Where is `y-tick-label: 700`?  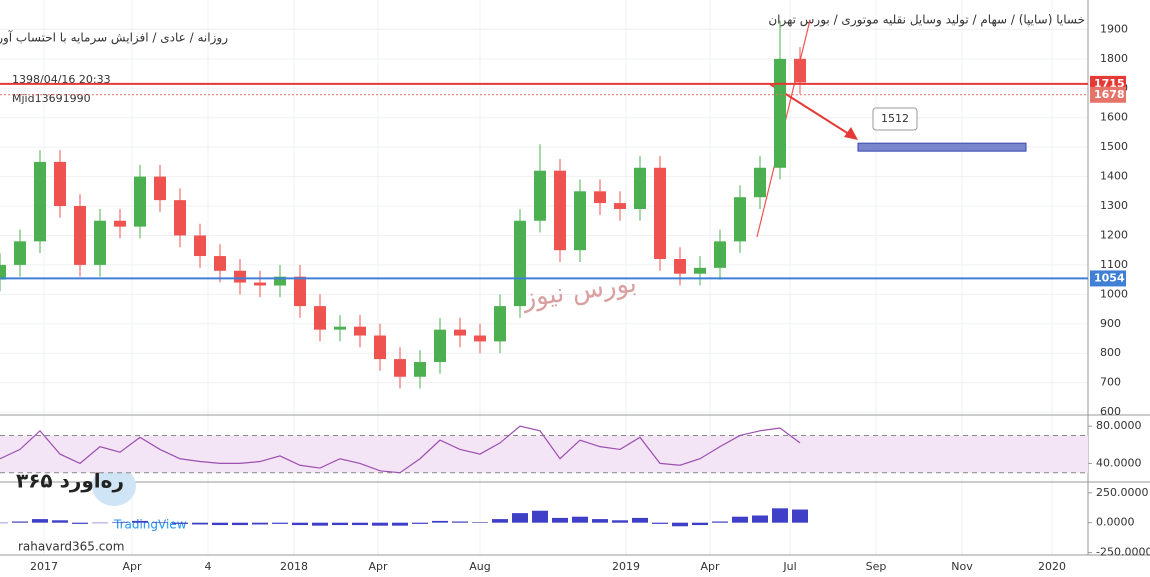
y-tick-label: 700 is located at coordinates (1110, 382).